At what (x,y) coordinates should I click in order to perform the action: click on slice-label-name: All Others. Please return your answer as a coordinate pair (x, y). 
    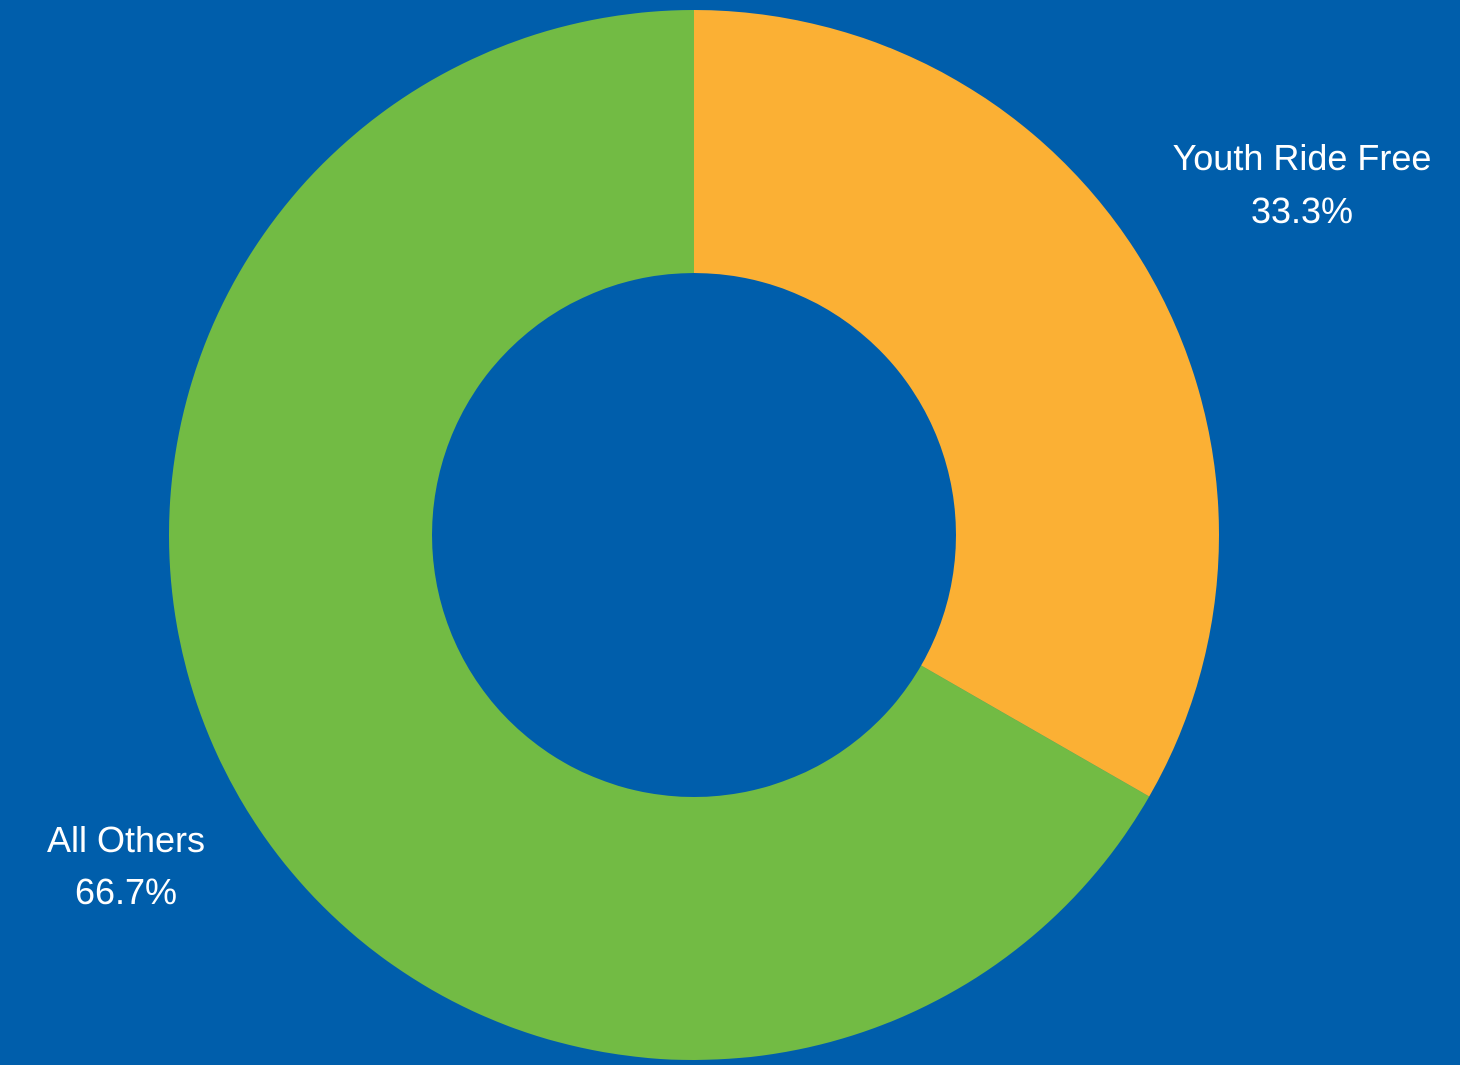
    Looking at the image, I should click on (126, 839).